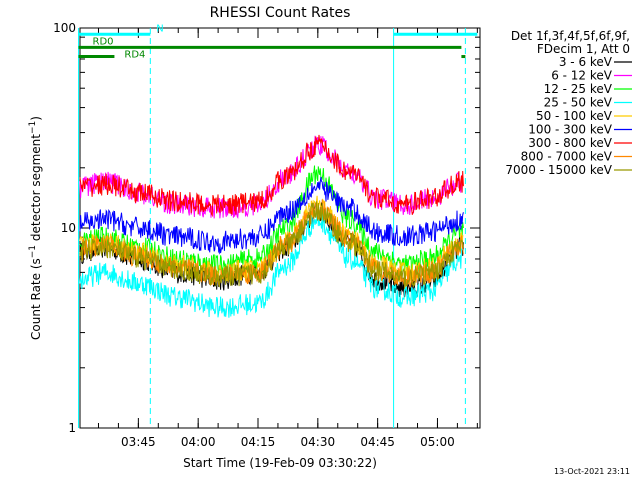 Image resolution: width=640 pixels, height=480 pixels. I want to click on x-tick-label-4: 04:45, so click(377, 442).